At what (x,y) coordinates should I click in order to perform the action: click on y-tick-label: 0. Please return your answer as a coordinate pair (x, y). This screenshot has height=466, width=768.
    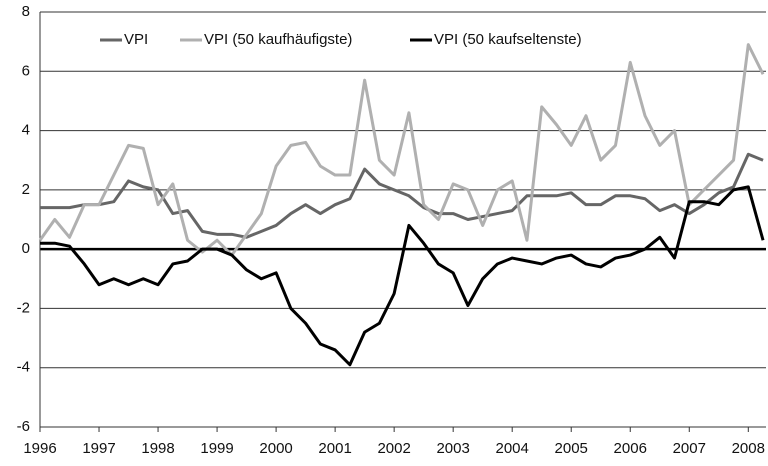
    Looking at the image, I should click on (26, 248).